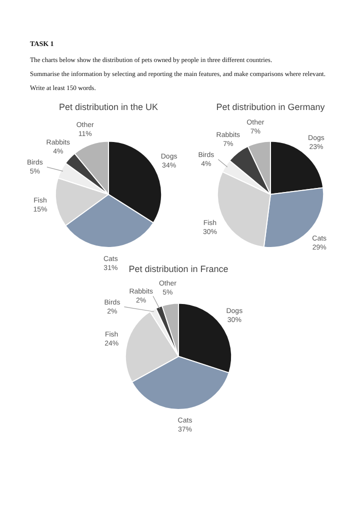  Describe the element at coordinates (108, 107) in the screenshot. I see `chart-title: Pet distribution in the UK` at that location.